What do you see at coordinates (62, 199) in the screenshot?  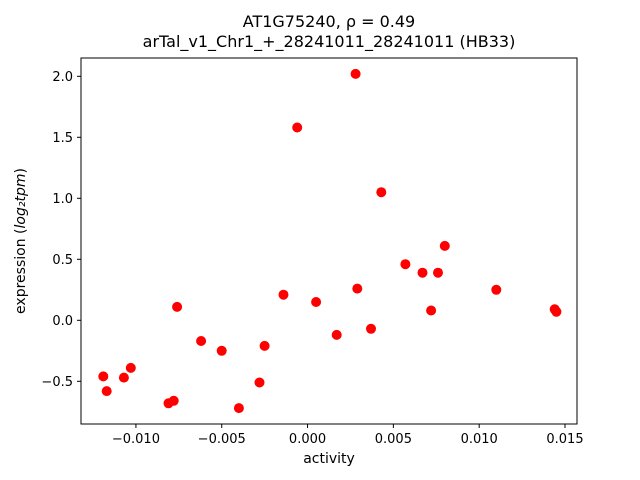 I see `y-tick-label: 1.0` at bounding box center [62, 199].